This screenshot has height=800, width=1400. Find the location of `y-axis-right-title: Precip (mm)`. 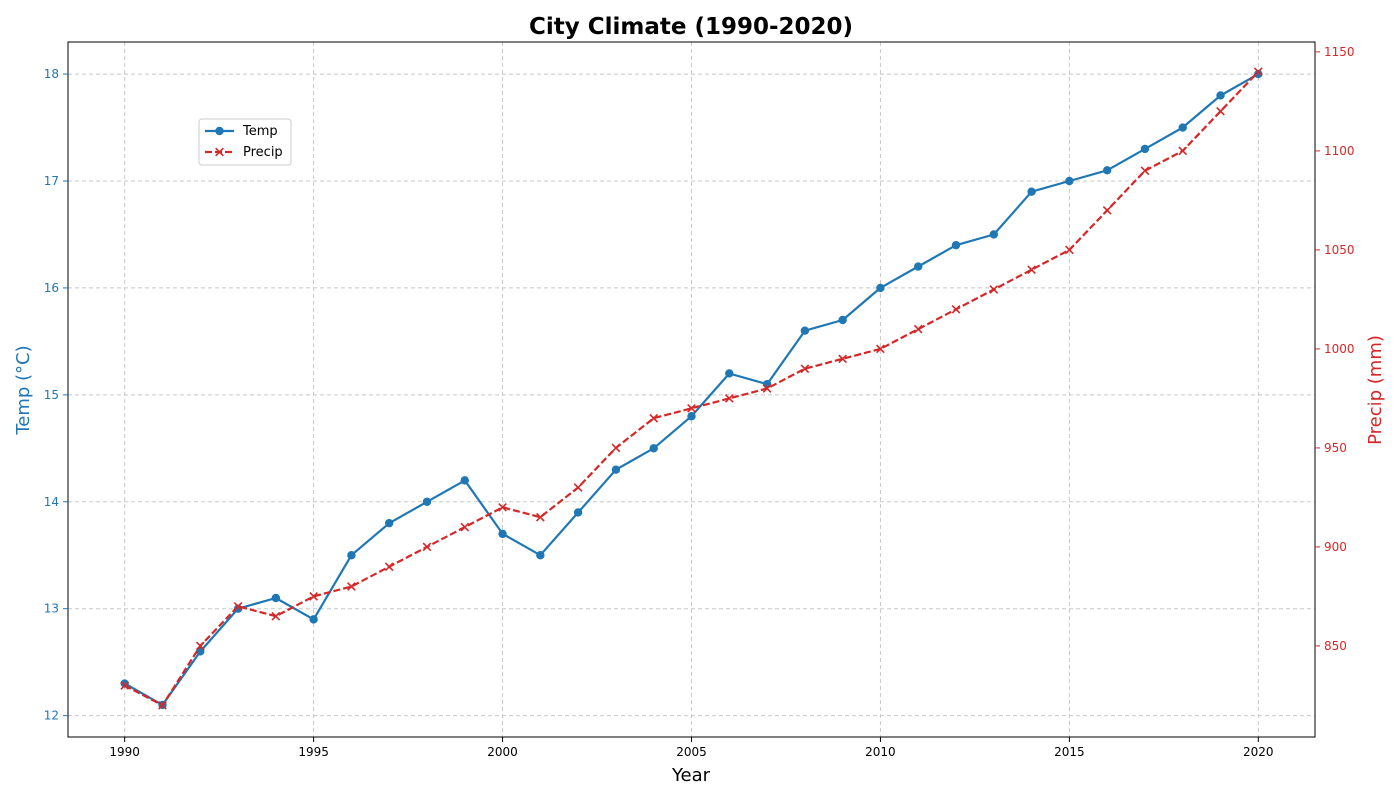

y-axis-right-title: Precip (mm) is located at coordinates (1375, 390).